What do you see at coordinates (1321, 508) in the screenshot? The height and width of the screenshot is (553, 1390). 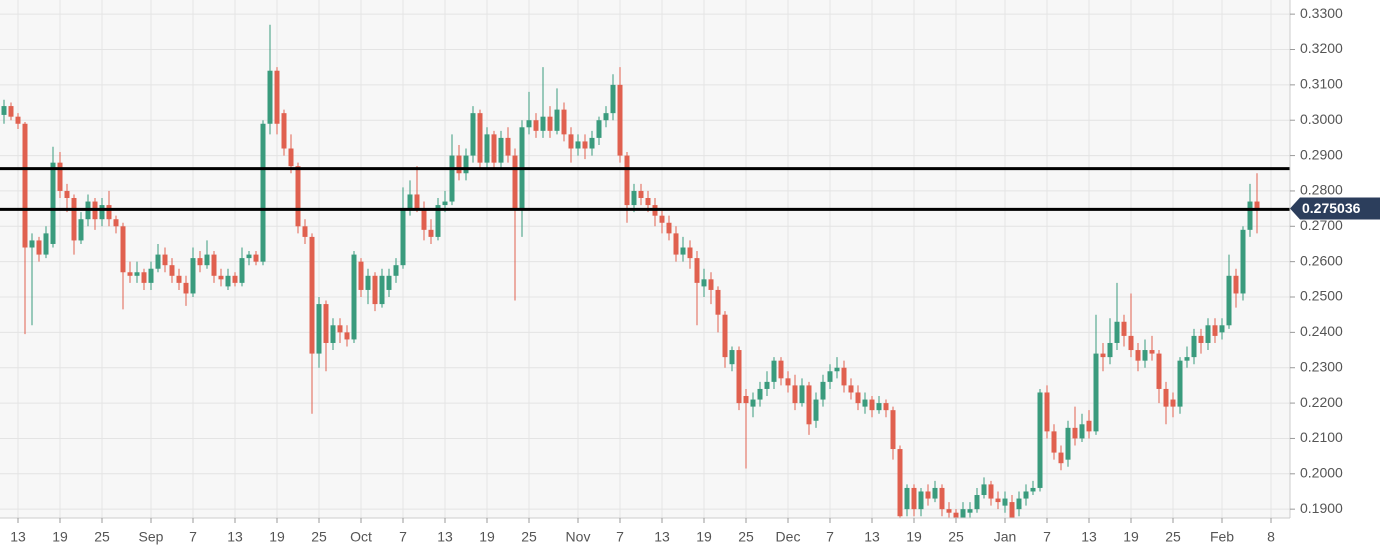 I see `y-tick-label: 0.1900` at bounding box center [1321, 508].